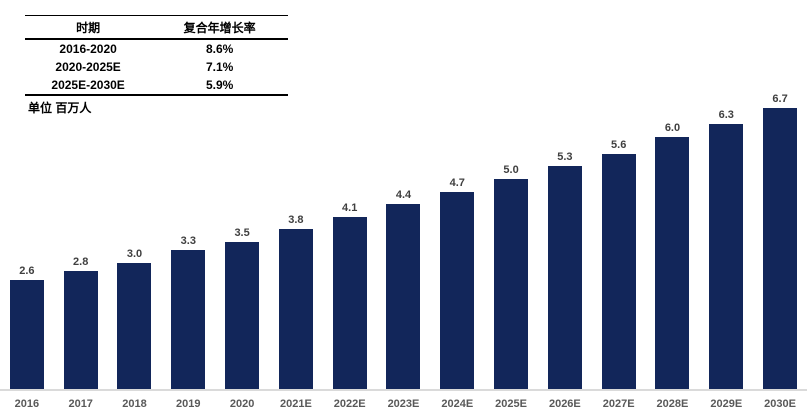 The image size is (807, 410). Describe the element at coordinates (80, 404) in the screenshot. I see `x-axis-label: 2017` at that location.